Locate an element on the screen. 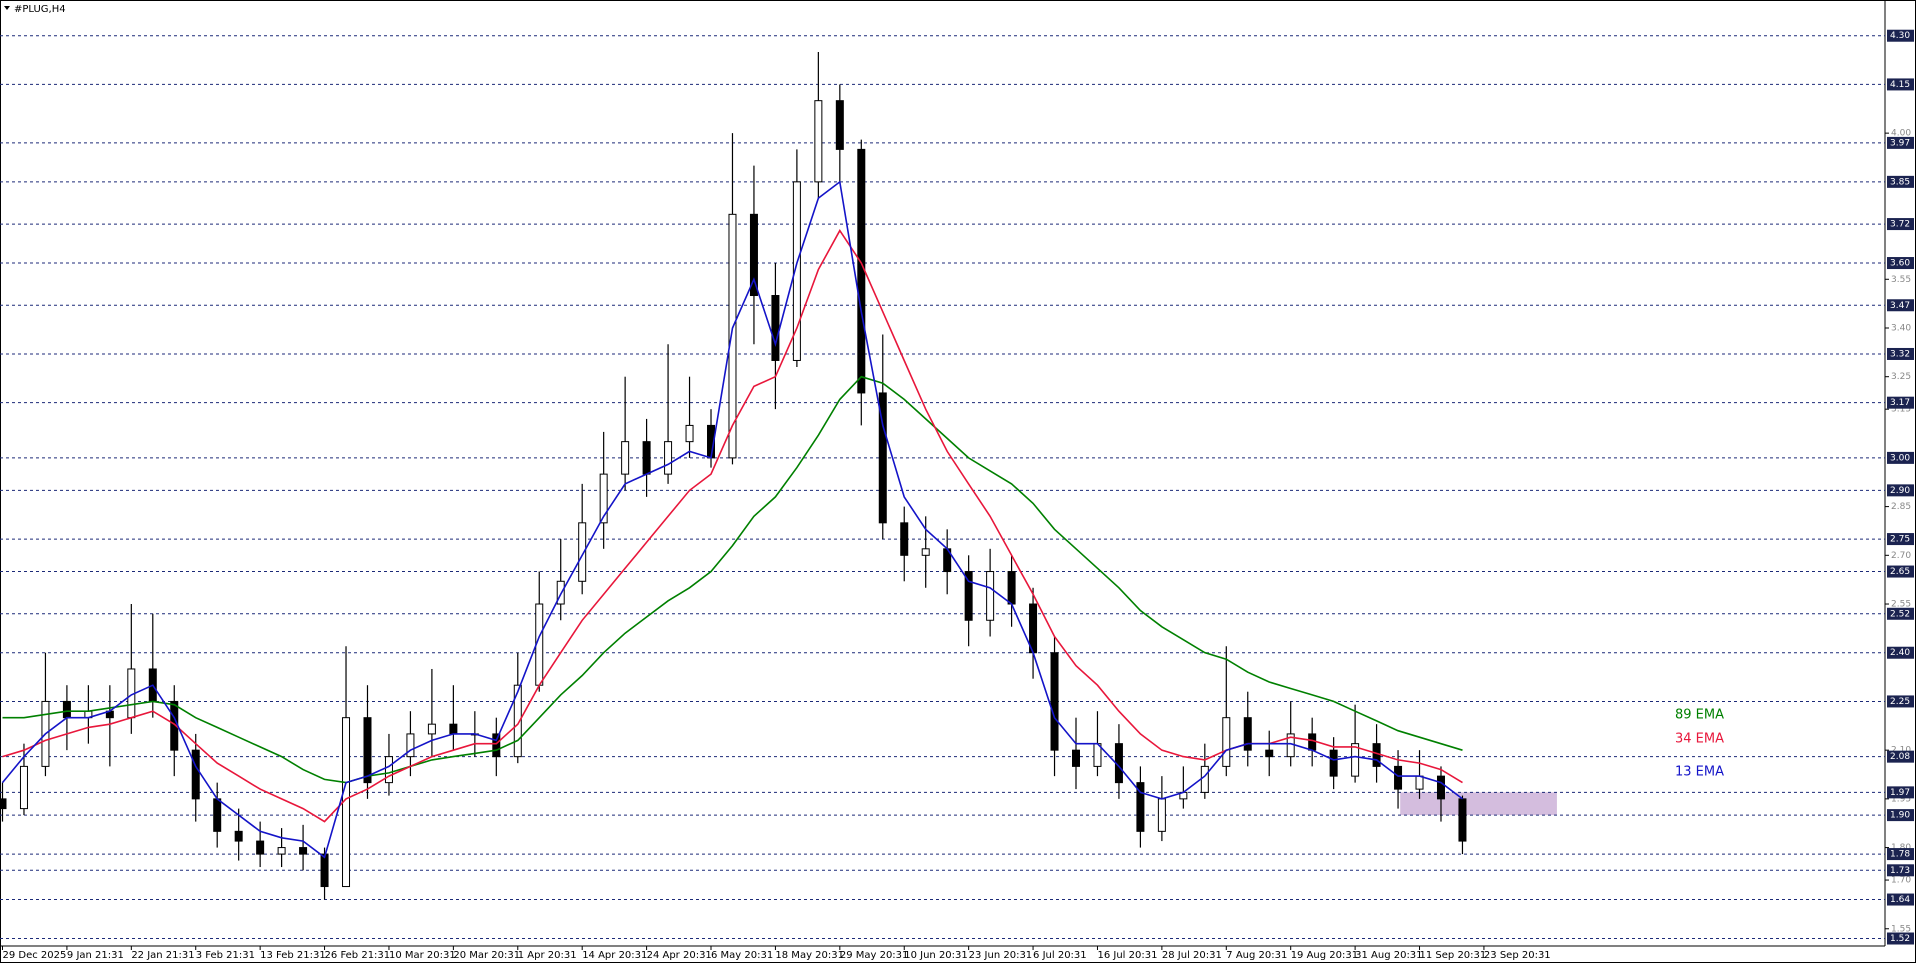  x-tick-label: 29 May 20:31 is located at coordinates (874, 955).